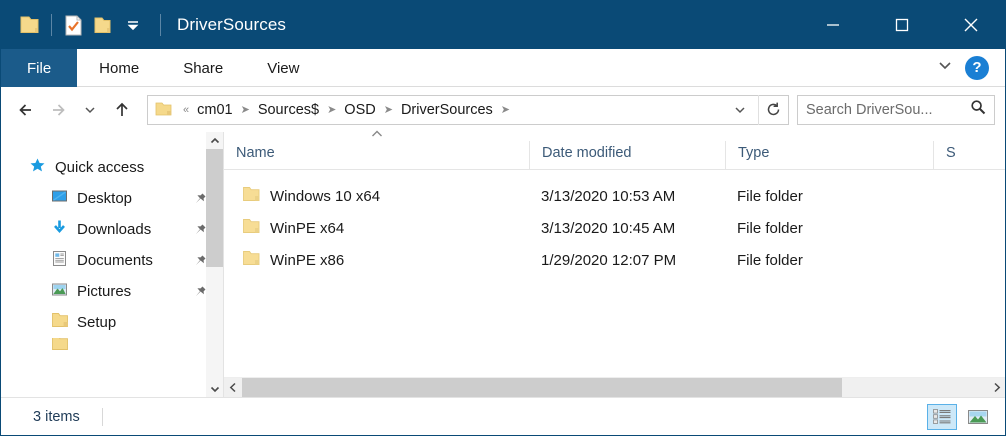 The width and height of the screenshot is (1006, 436). What do you see at coordinates (73, 25) in the screenshot?
I see `properties-icon` at bounding box center [73, 25].